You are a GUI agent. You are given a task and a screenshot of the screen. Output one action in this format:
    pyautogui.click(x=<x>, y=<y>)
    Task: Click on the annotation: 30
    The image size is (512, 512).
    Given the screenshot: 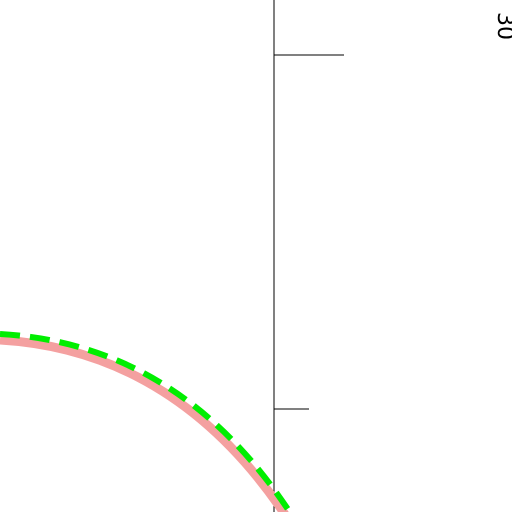 What is the action you would take?
    pyautogui.click(x=502, y=26)
    